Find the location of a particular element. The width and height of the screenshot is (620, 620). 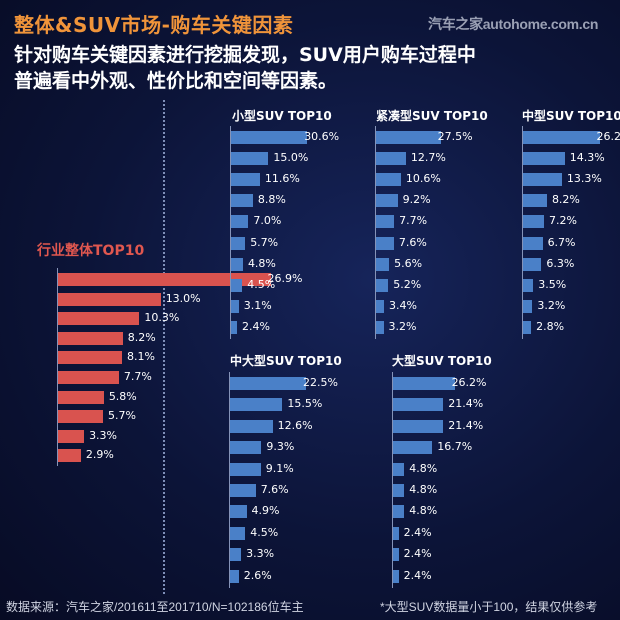

value-label: 3.5% is located at coordinates (552, 284).